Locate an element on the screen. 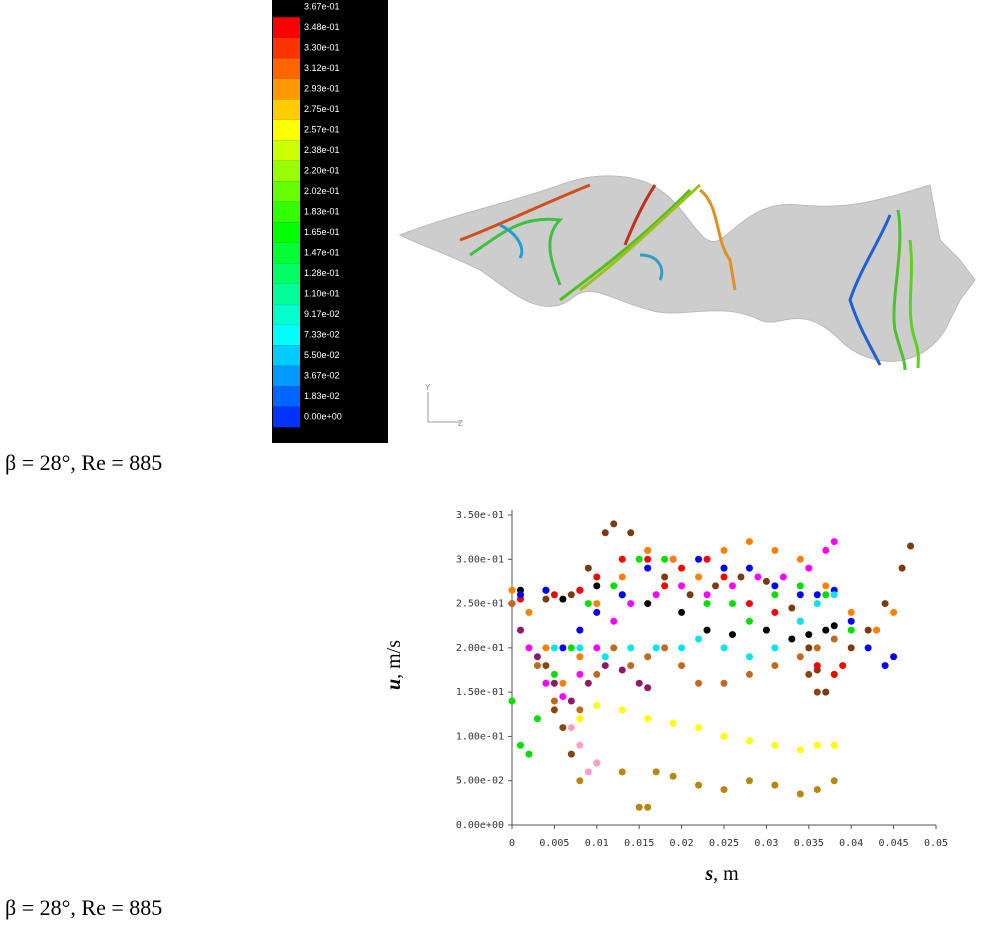  x-label-unit: , m is located at coordinates (726, 874).